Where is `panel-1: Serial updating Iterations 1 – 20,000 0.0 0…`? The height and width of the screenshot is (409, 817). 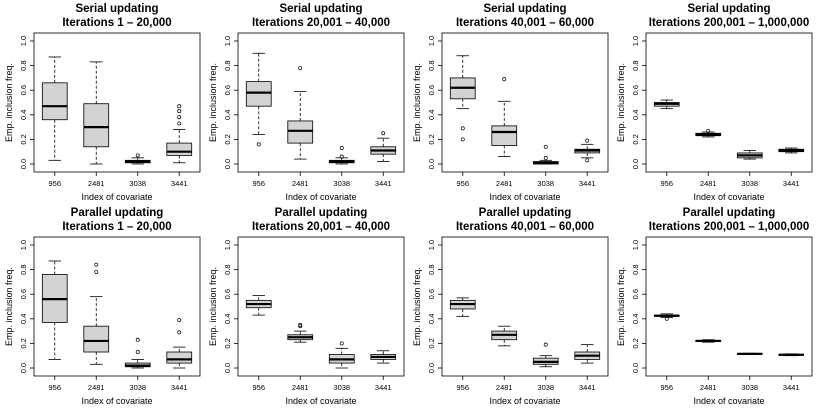 panel-1: Serial updating Iterations 1 – 20,000 0.0 0… is located at coordinates (102, 102).